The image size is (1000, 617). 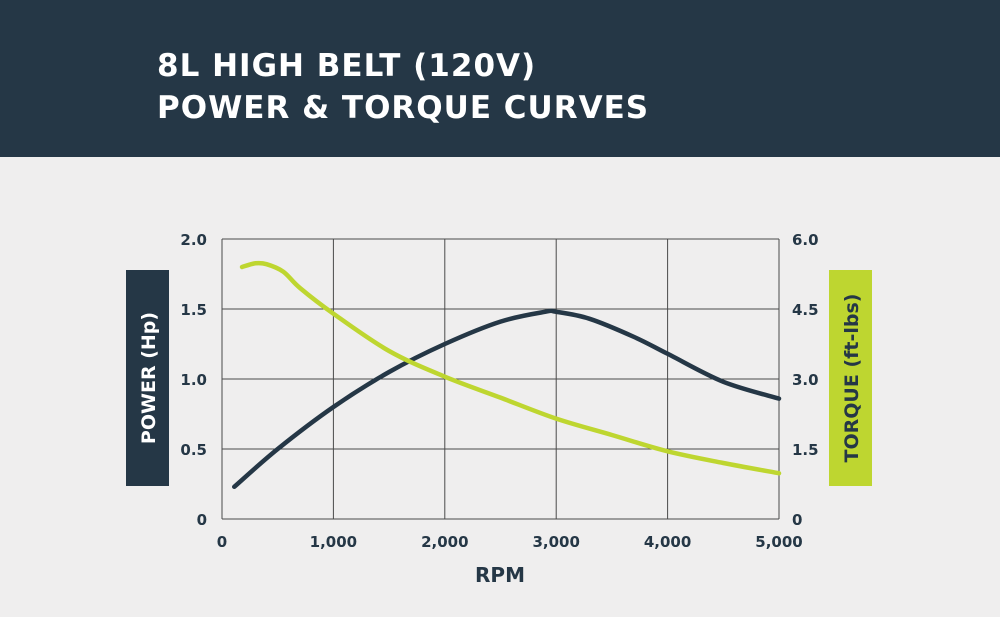 I want to click on y-axis-title-left: POWER (Hp), so click(x=149, y=378).